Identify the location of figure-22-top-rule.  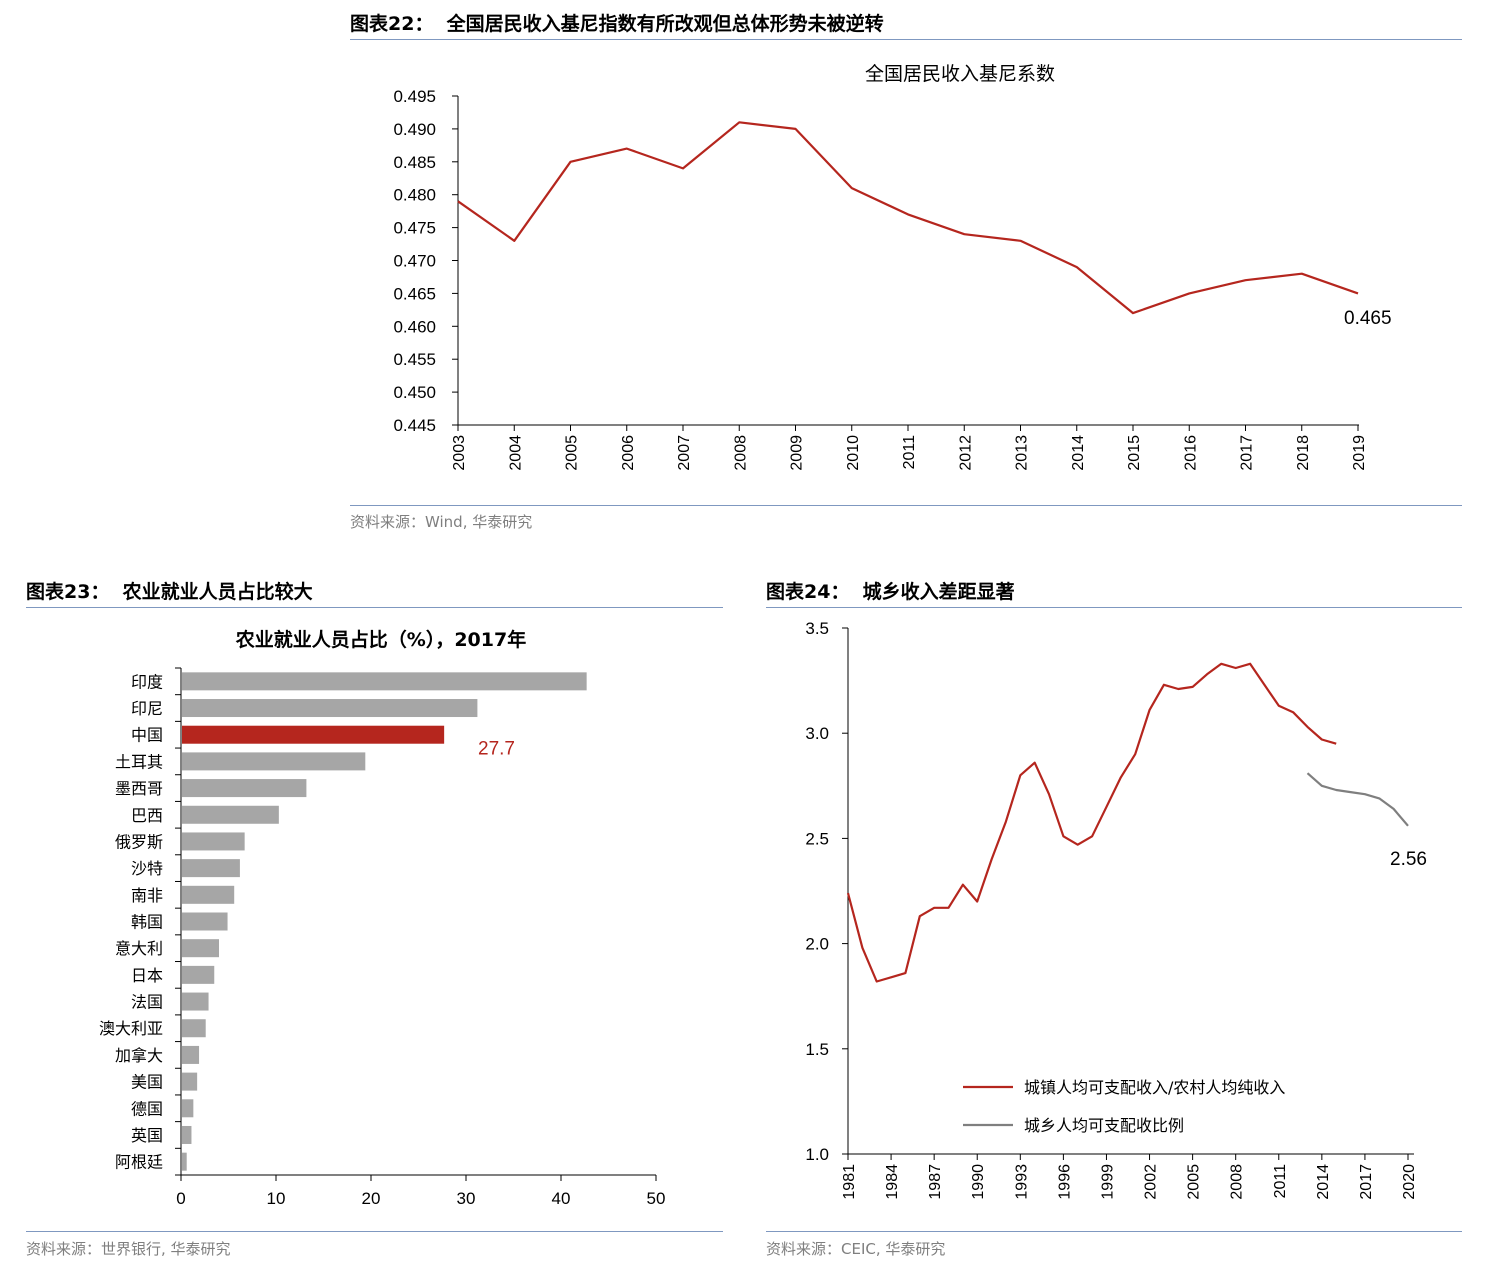
(906, 39).